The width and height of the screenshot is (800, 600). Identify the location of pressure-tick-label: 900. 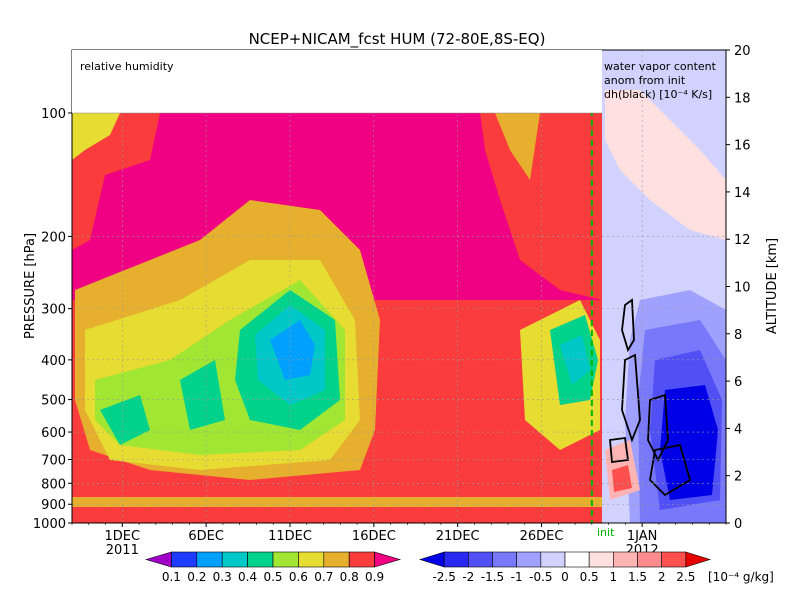
(53, 505).